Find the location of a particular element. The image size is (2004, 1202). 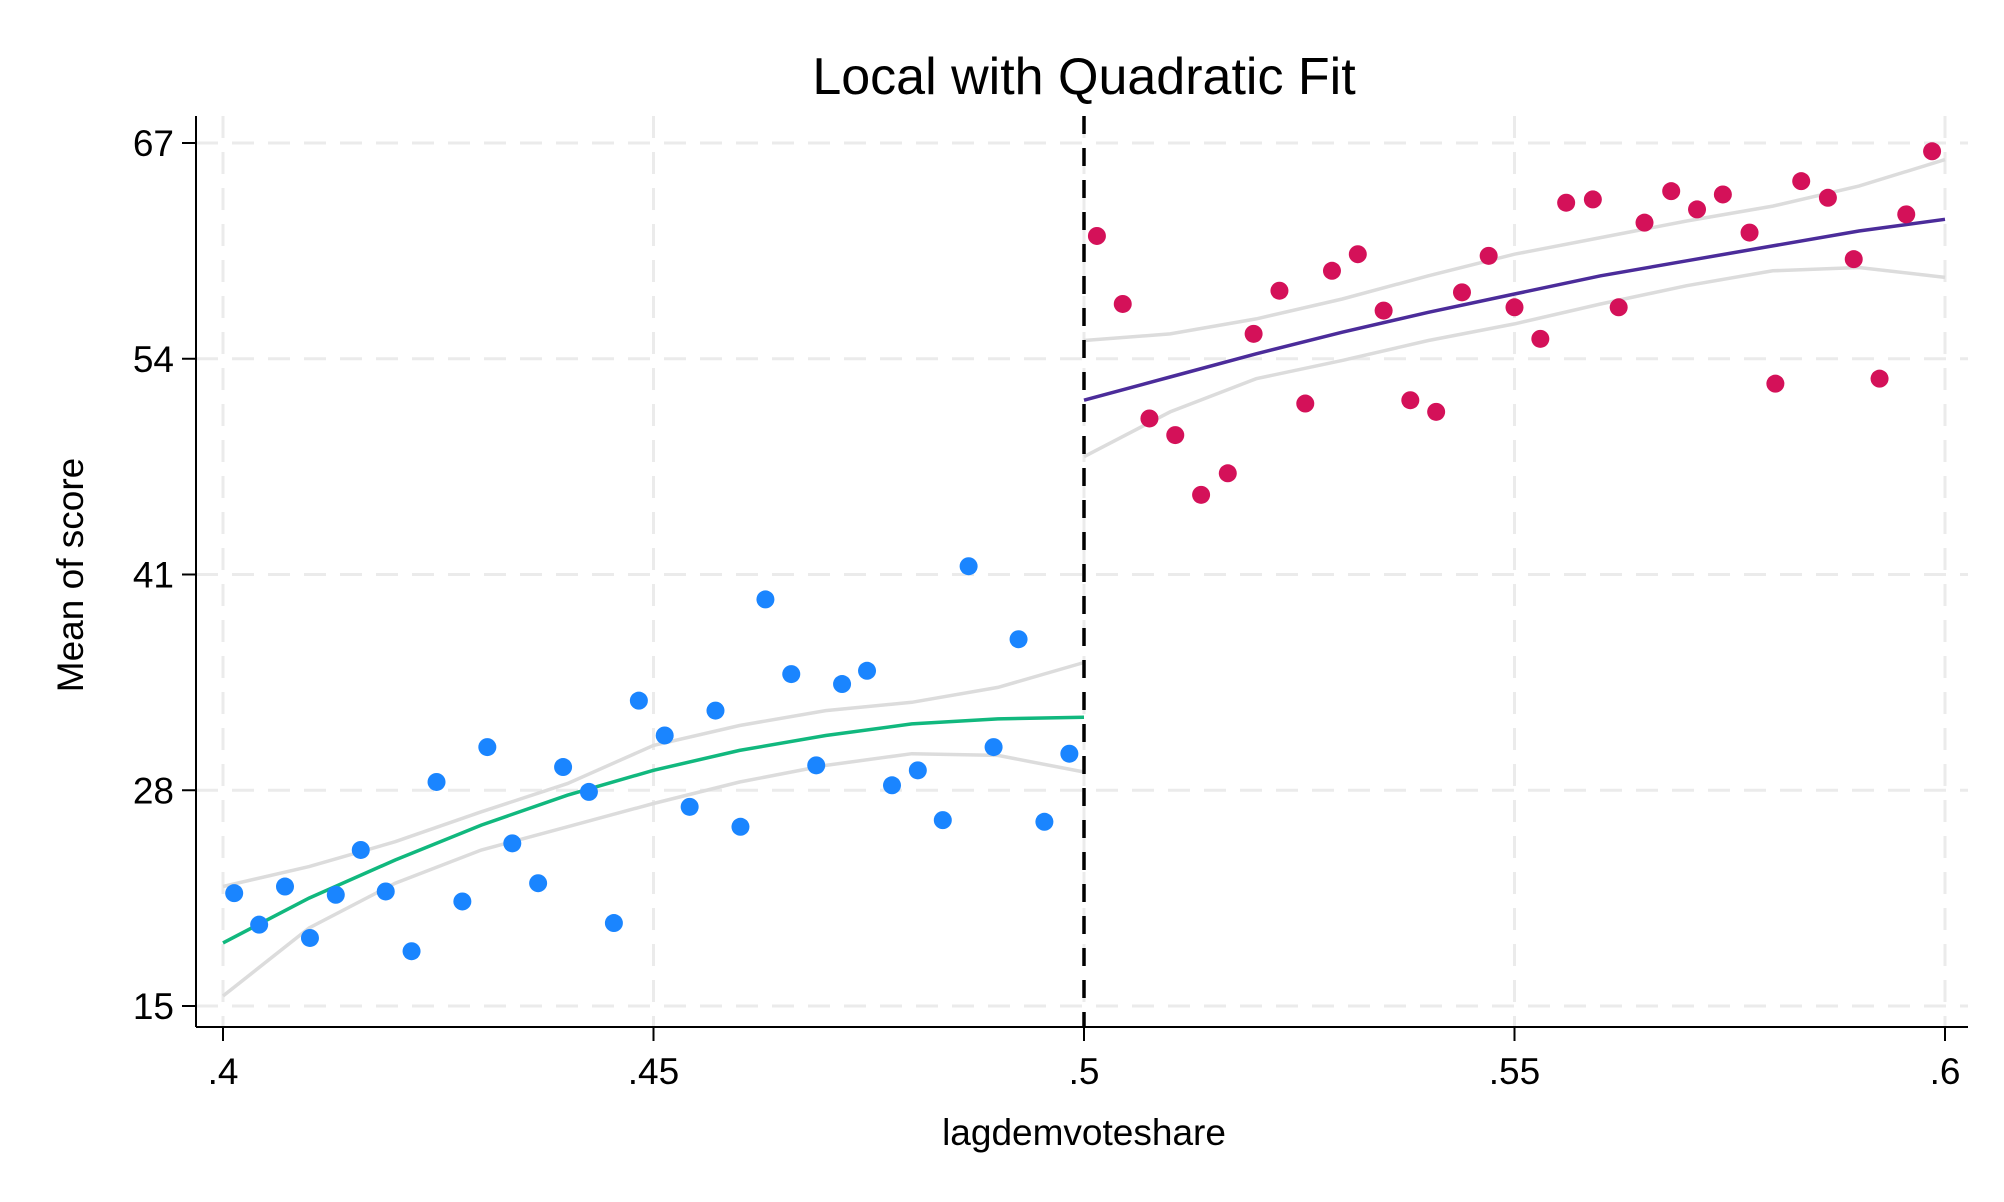

right-ci-upper is located at coordinates (1514, 250).